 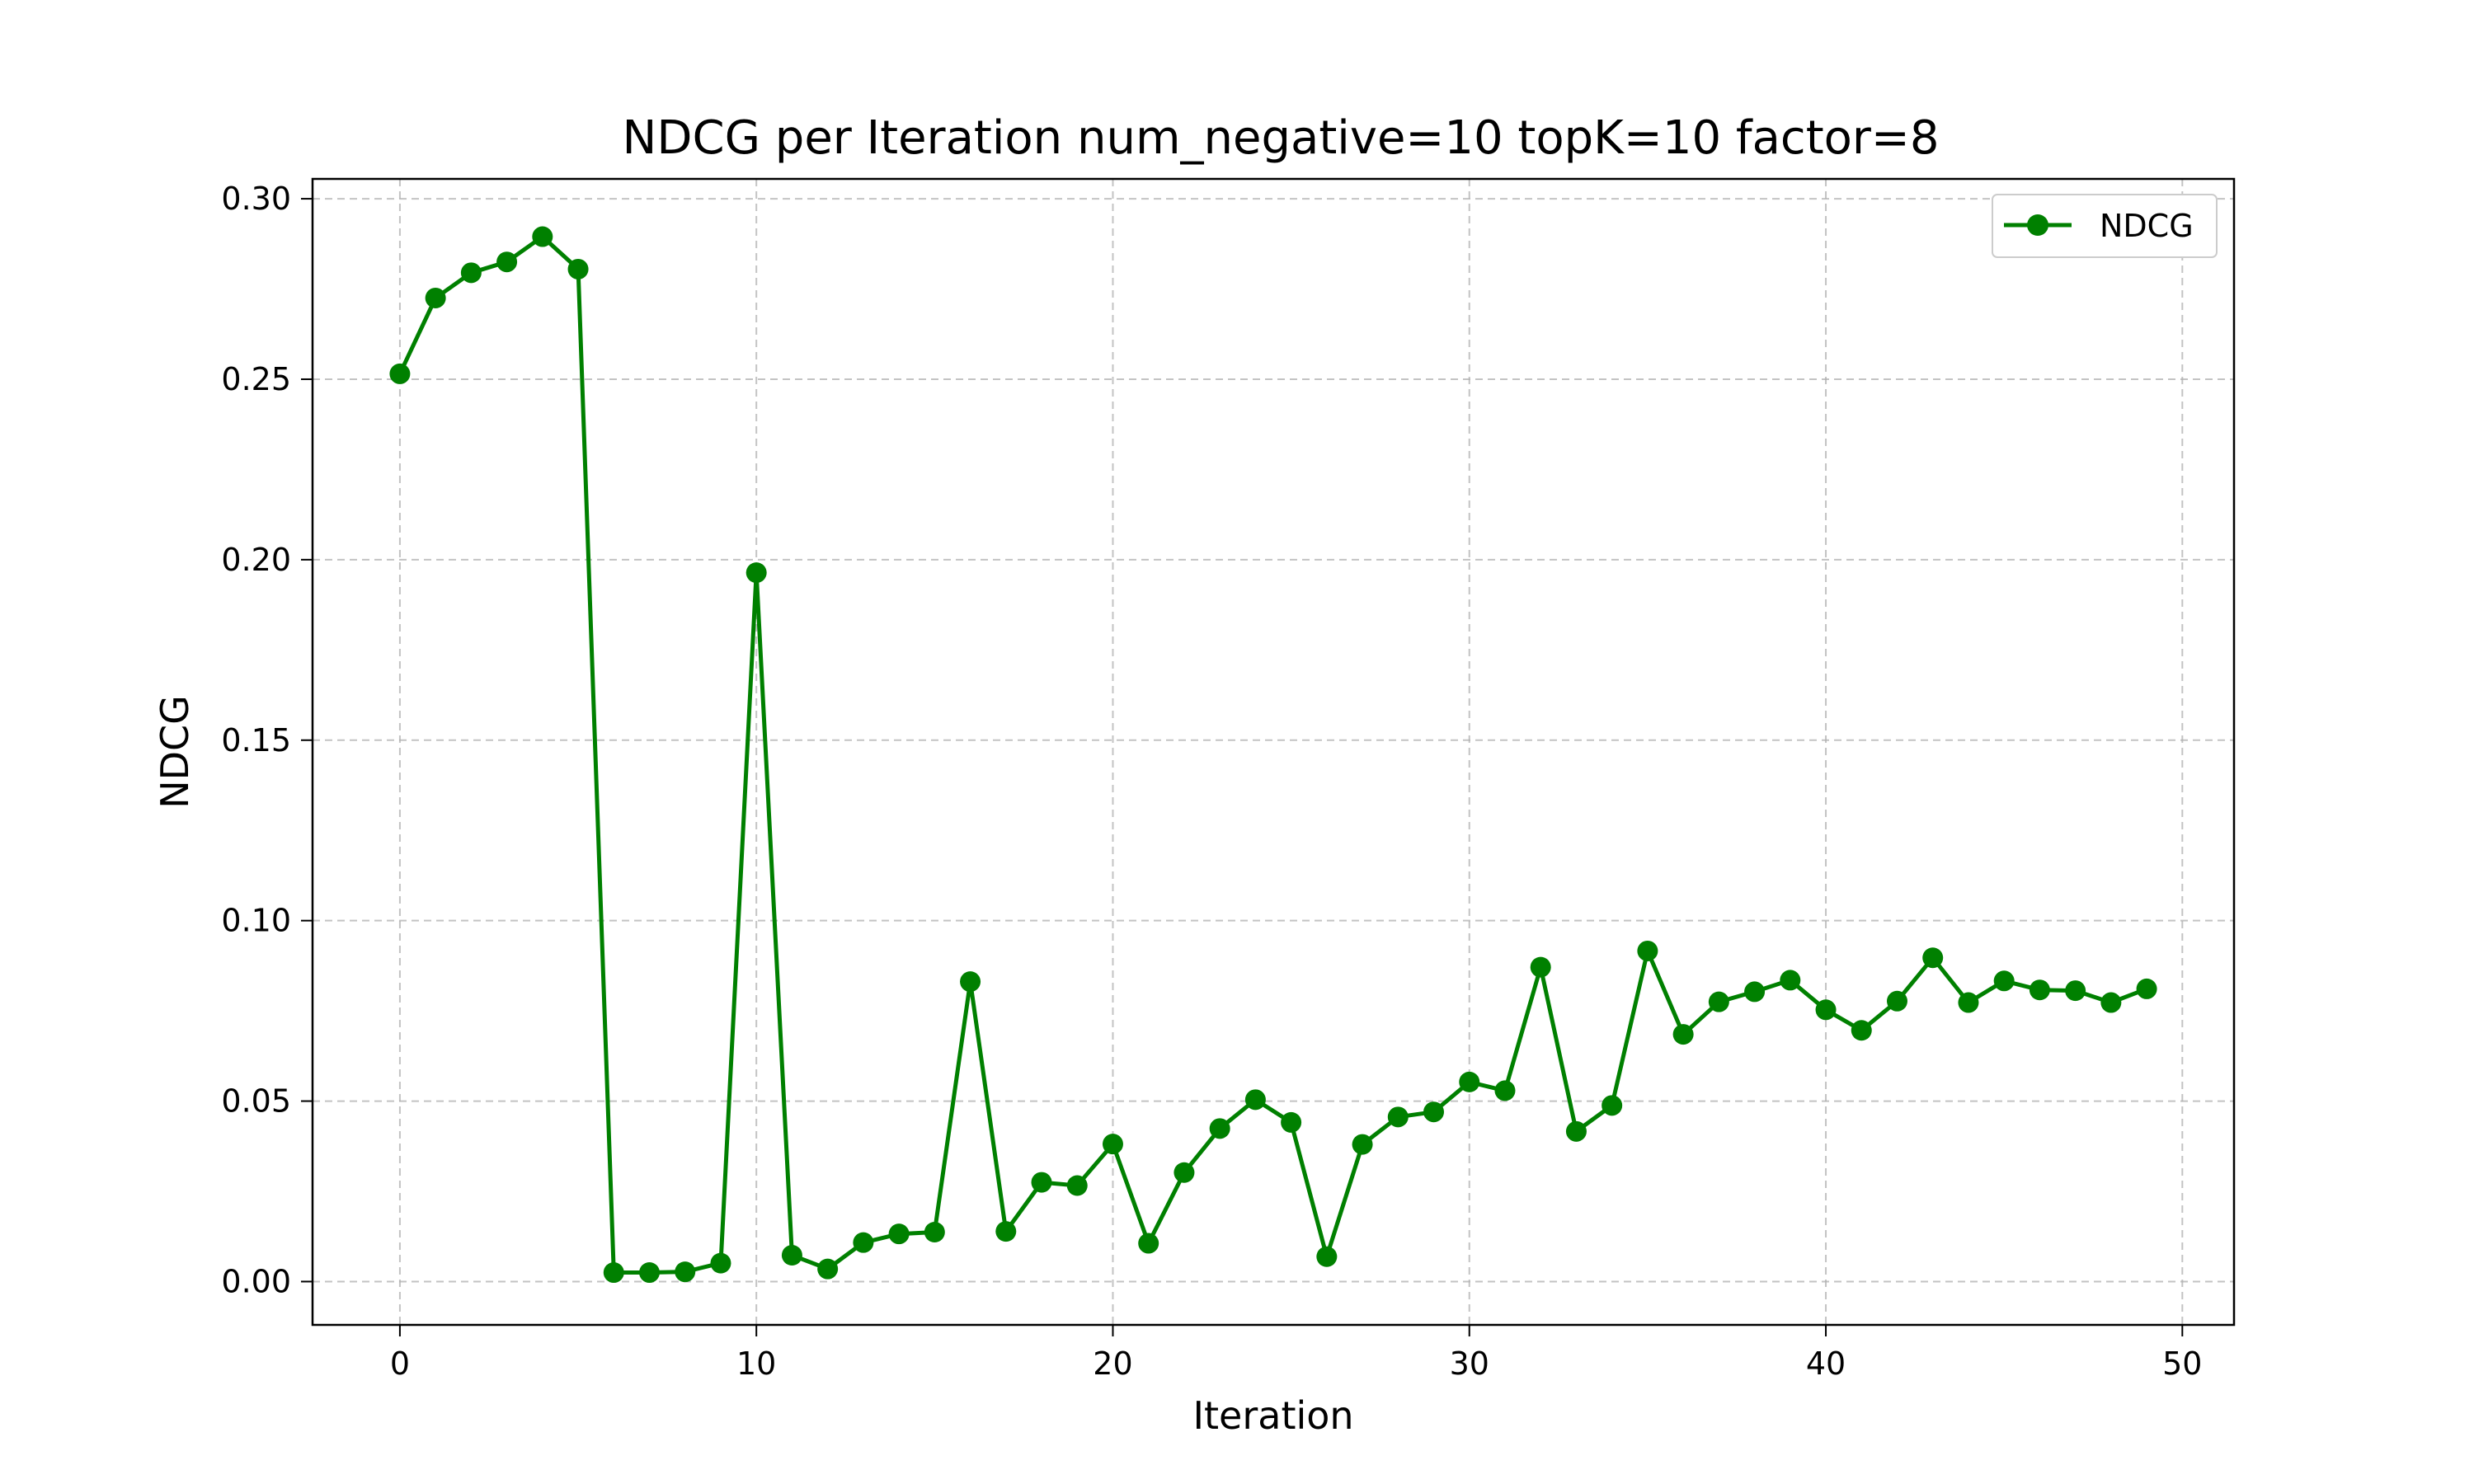 What do you see at coordinates (256, 379) in the screenshot?
I see `y-tick-label: 0.25` at bounding box center [256, 379].